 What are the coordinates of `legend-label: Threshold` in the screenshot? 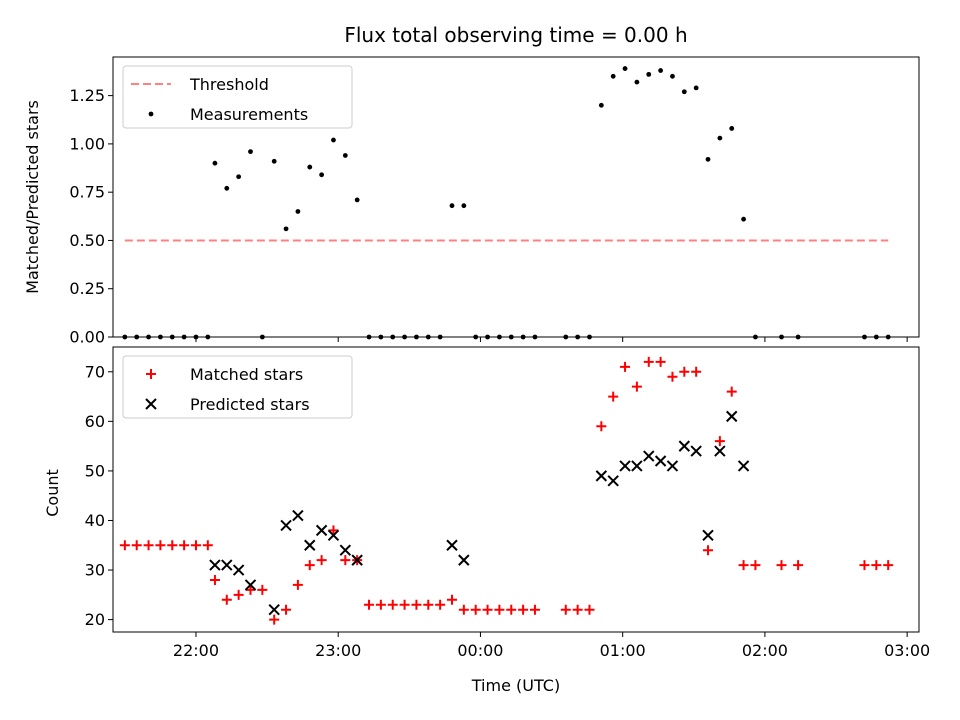 It's located at (229, 84).